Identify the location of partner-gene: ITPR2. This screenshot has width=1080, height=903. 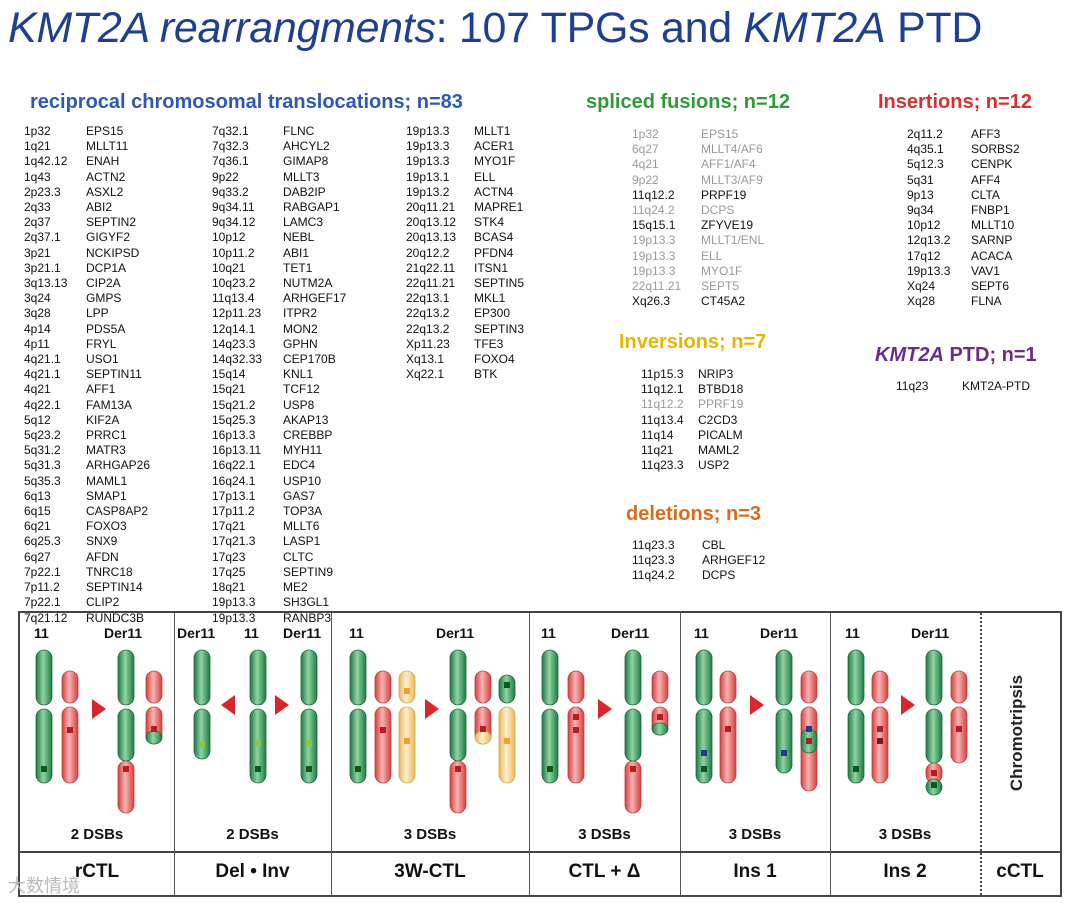
(300, 313).